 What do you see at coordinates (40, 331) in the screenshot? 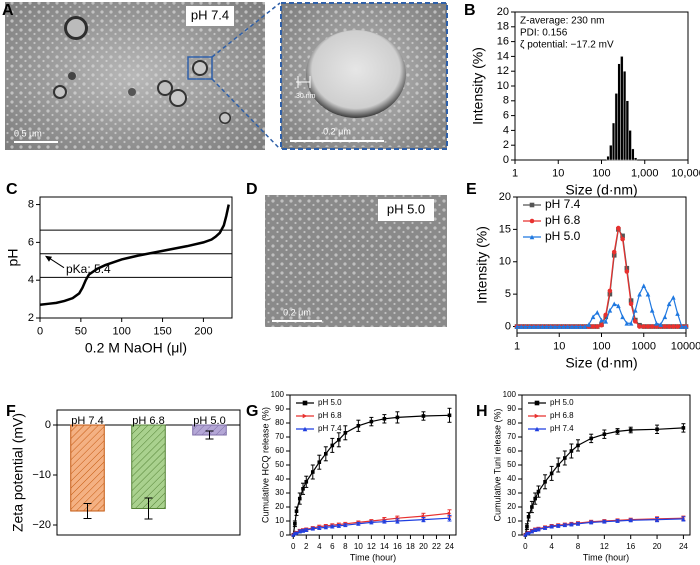
I see `x-tick-label: 0` at bounding box center [40, 331].